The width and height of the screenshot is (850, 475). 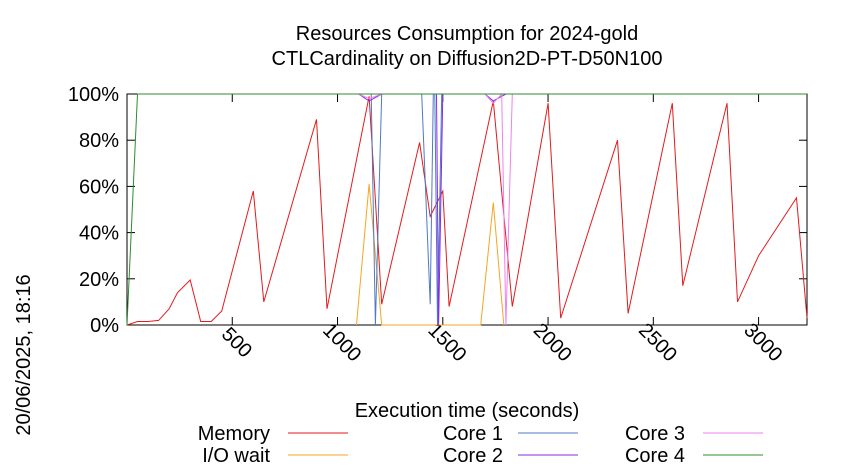 I want to click on x-axis-label: Execution time (seconds), so click(x=467, y=411).